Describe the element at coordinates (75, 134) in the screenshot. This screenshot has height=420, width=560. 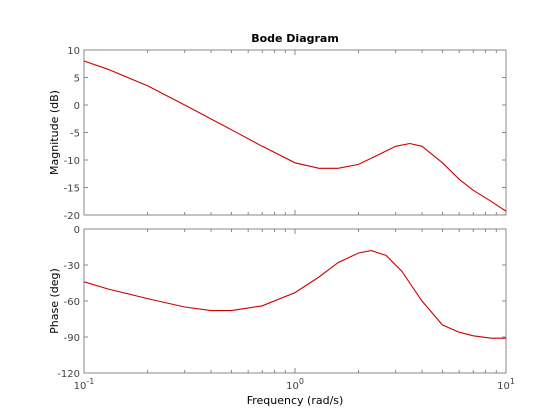
I see `magnitude-y-tick-label: -5` at that location.